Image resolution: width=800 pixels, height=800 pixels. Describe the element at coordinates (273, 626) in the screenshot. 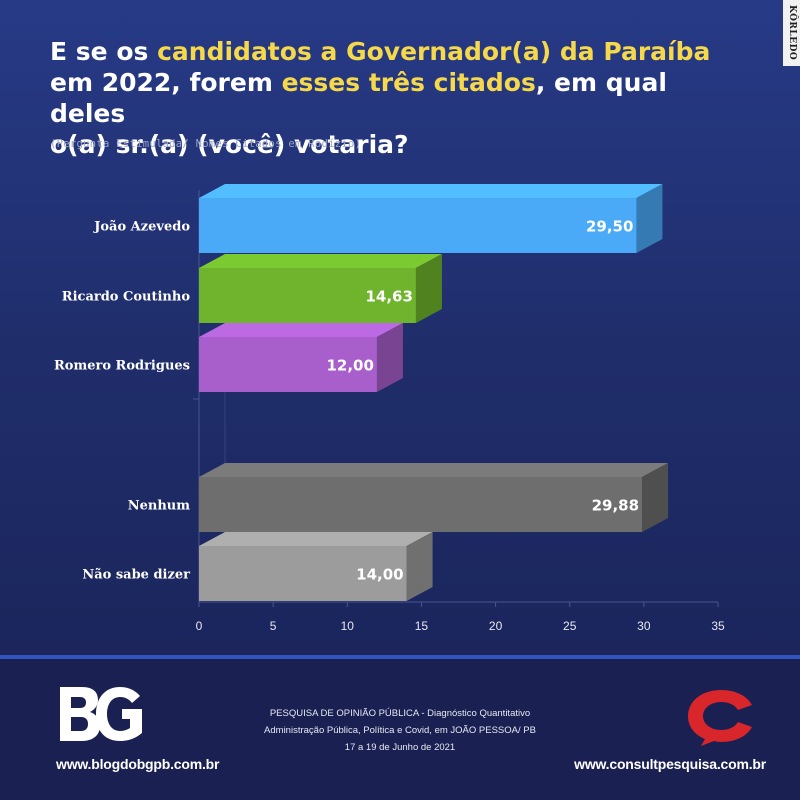

I see `x-tick-label: 5` at that location.